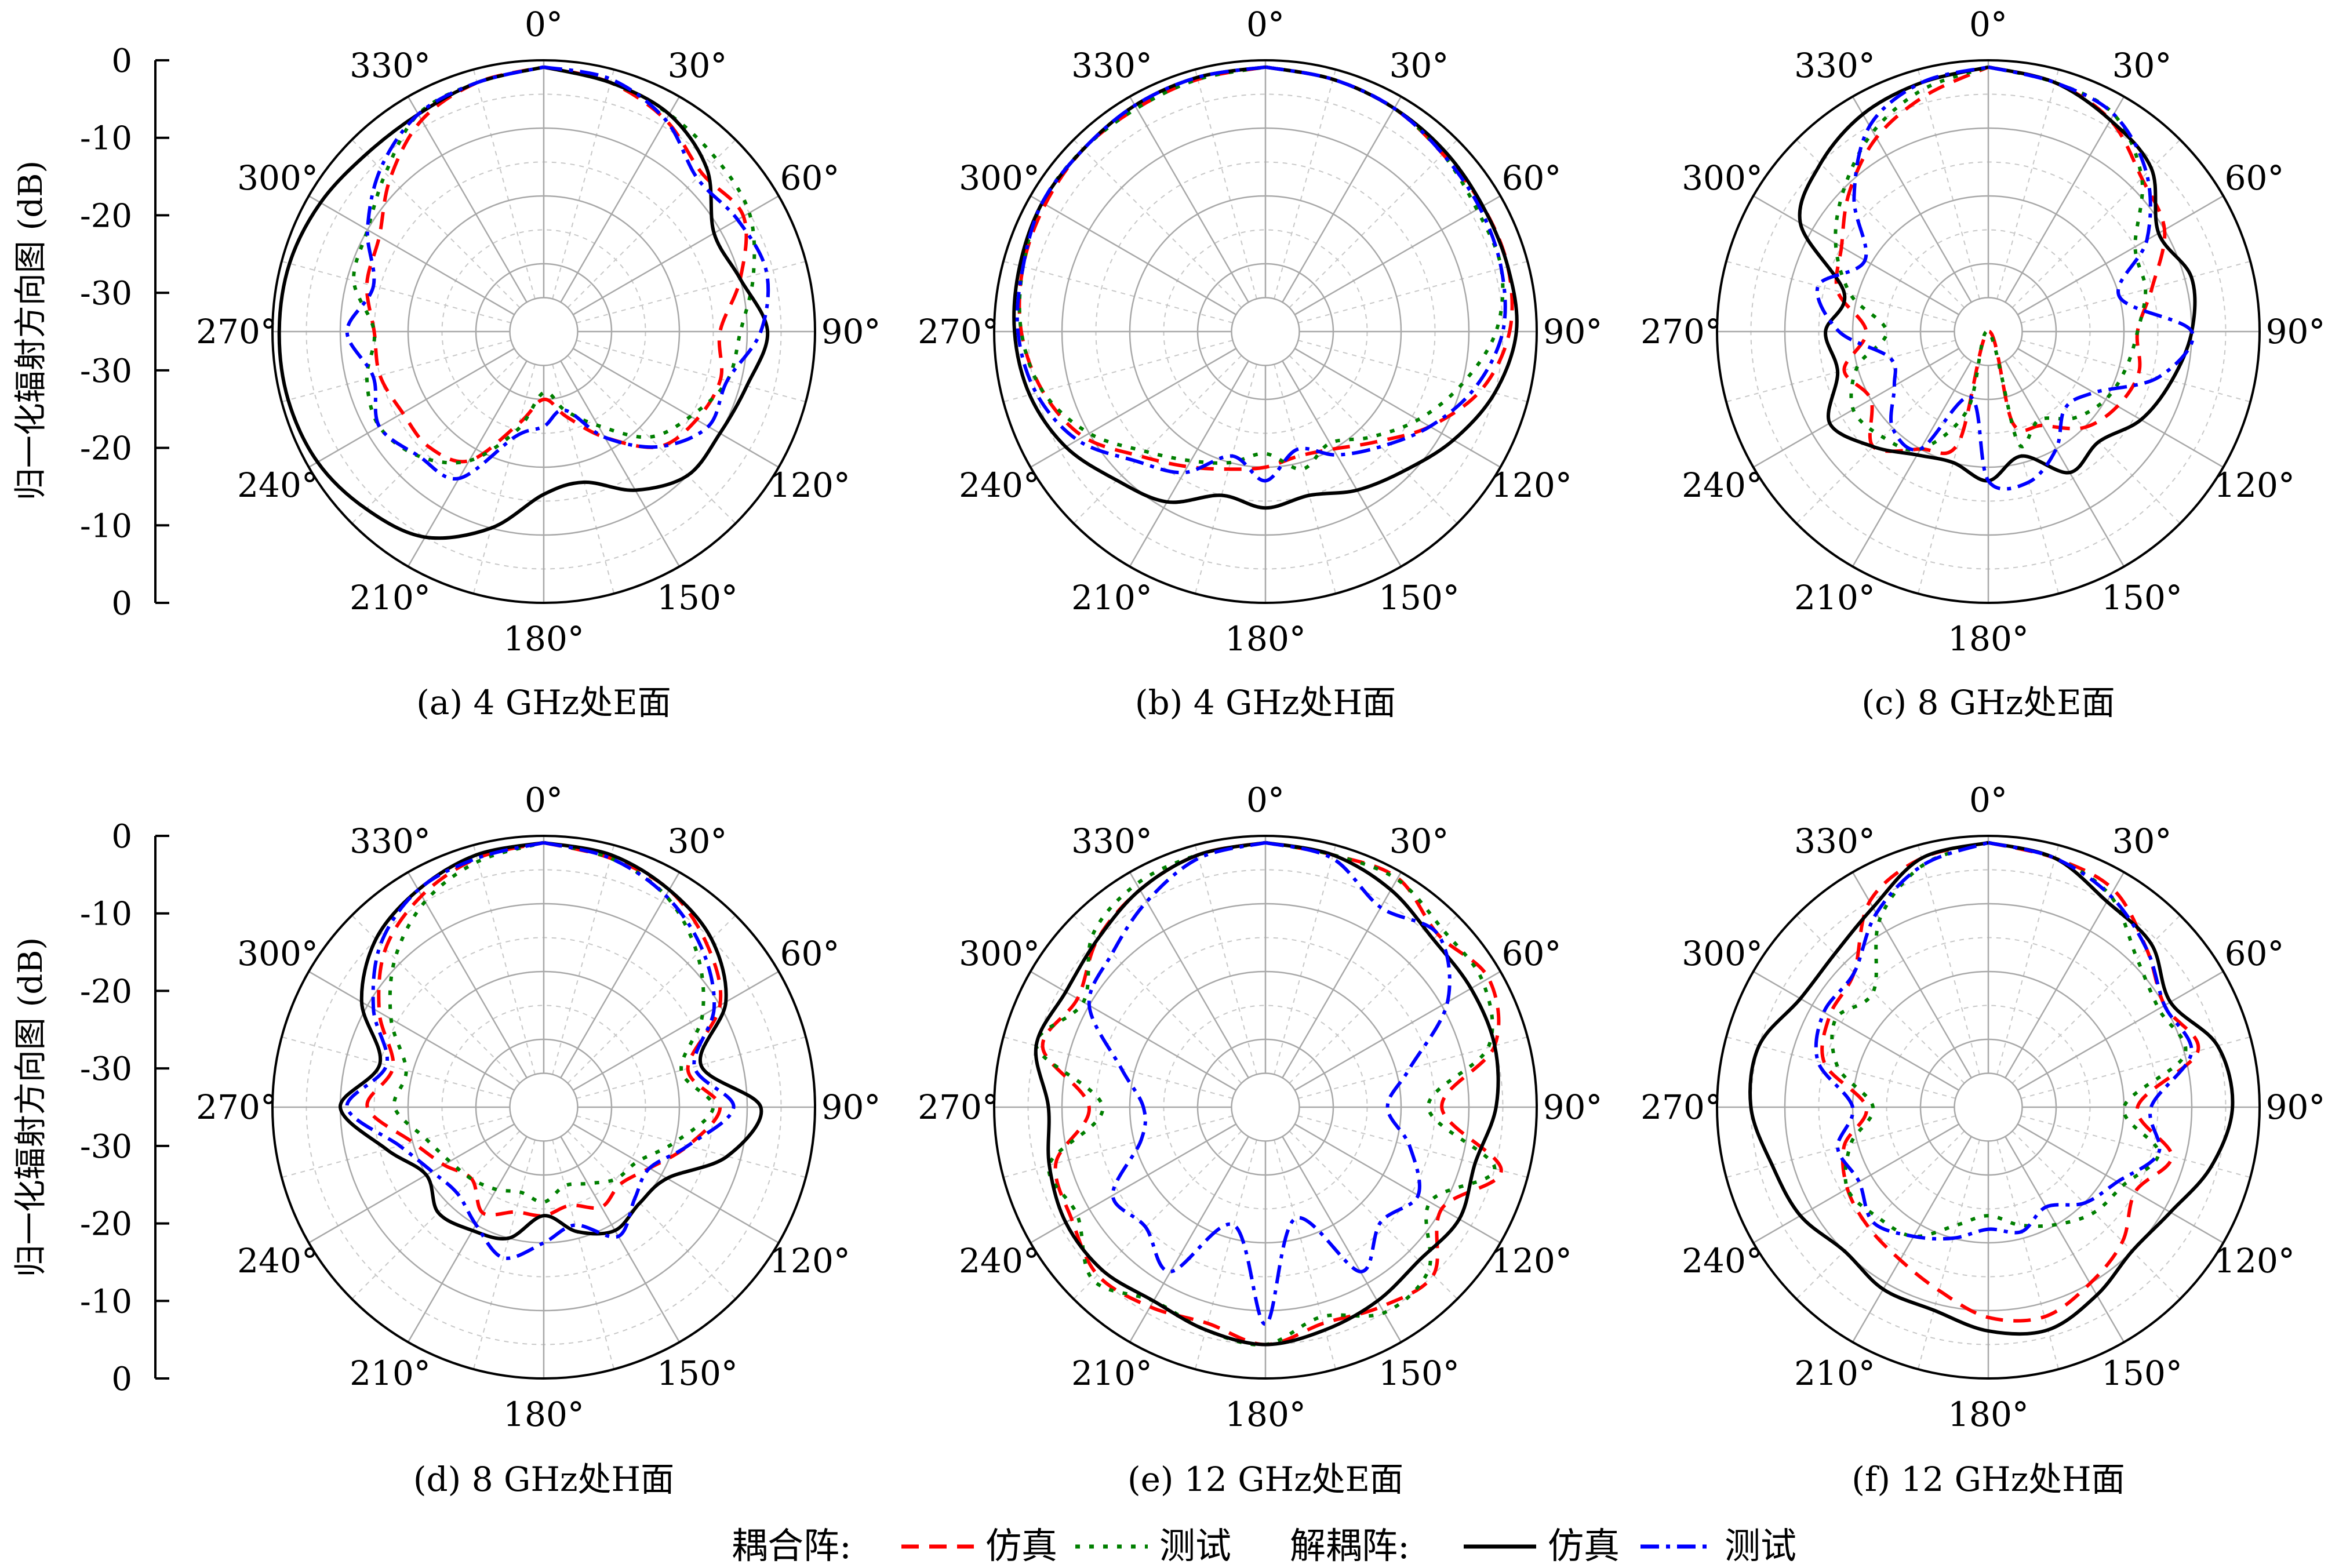 The width and height of the screenshot is (2328, 1568). Describe the element at coordinates (1000, 1261) in the screenshot. I see `angle-label-240-e: 240°` at that location.